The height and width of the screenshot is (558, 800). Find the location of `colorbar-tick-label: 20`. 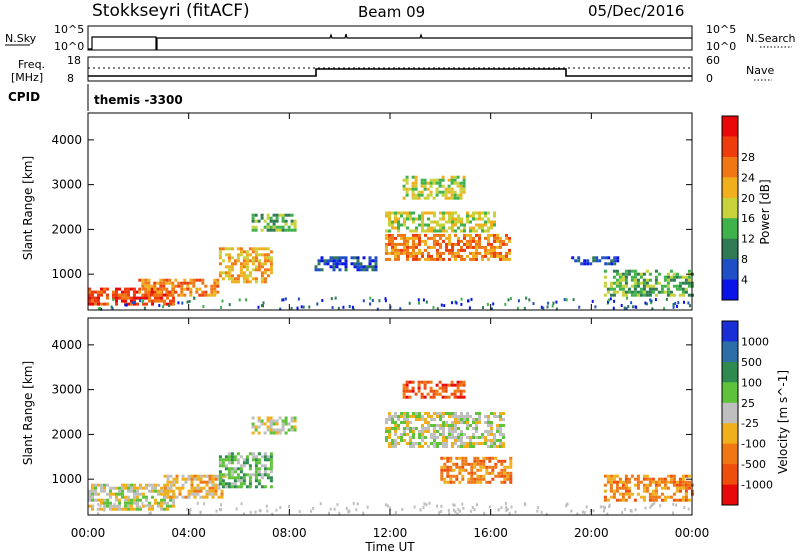

colorbar-tick-label: 20 is located at coordinates (748, 198).